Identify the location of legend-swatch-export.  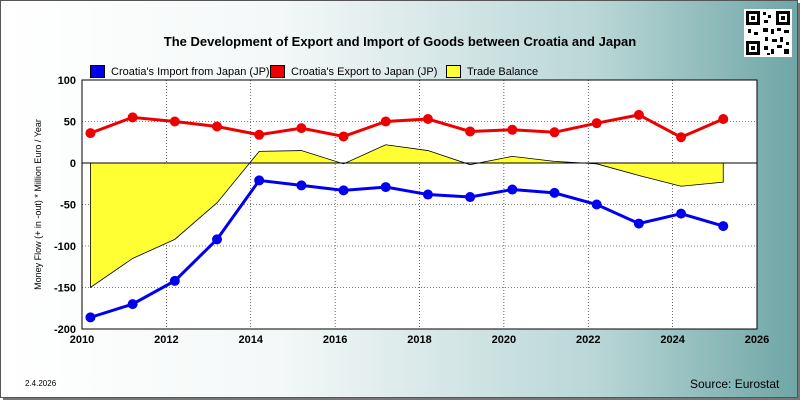
(277, 71).